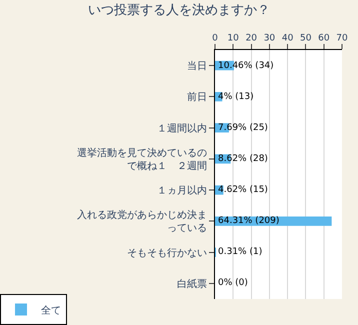 The height and width of the screenshot is (325, 358). I want to click on data-label: 0% (0), so click(233, 283).